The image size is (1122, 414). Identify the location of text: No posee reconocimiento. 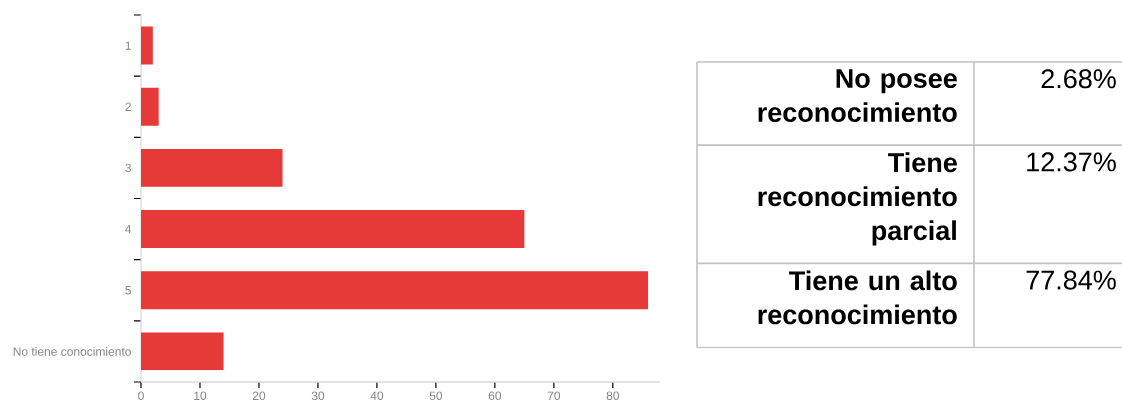
(857, 96).